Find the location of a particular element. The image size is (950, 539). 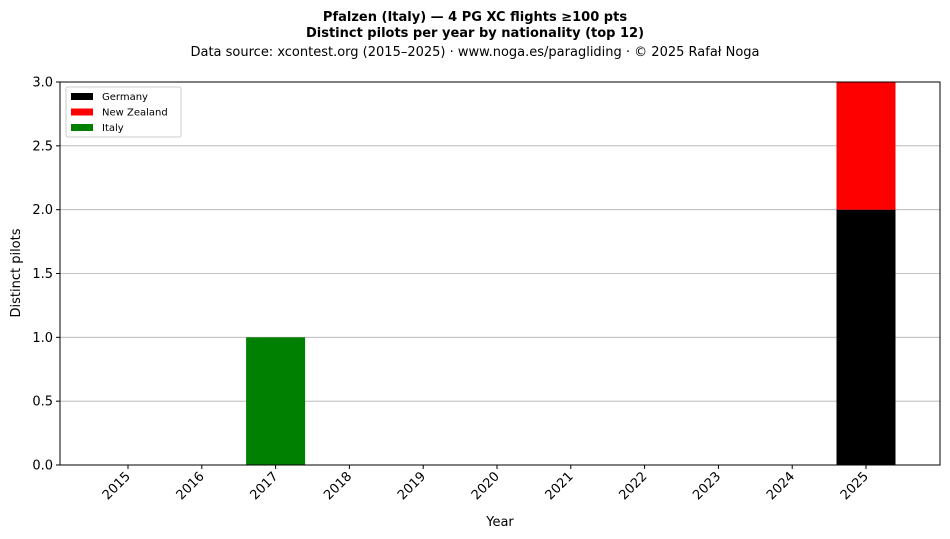

y-axis-label: Distinct pilots is located at coordinates (16, 272).